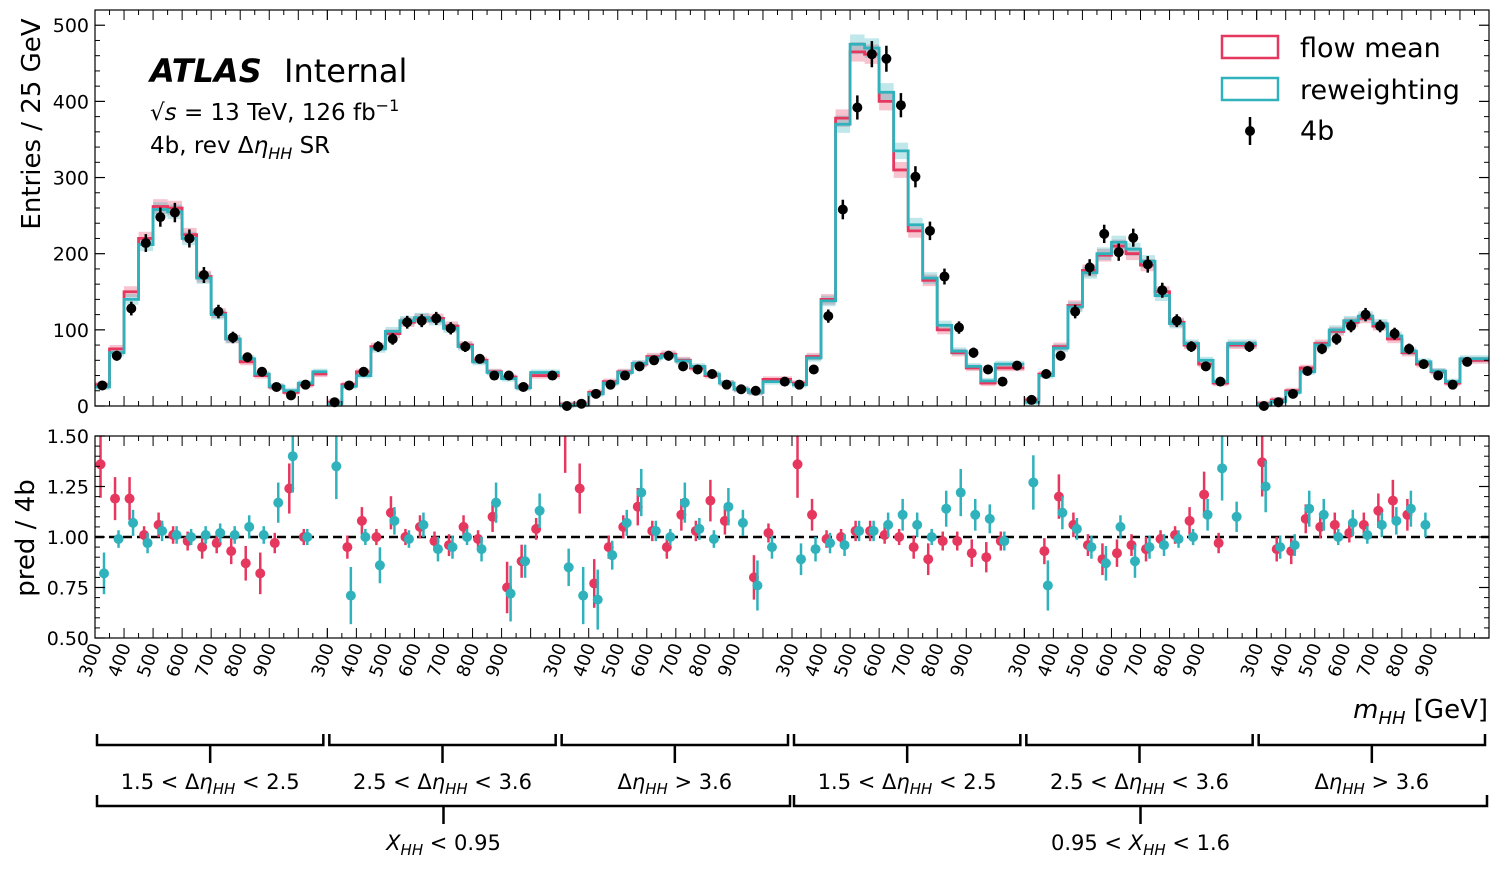 The width and height of the screenshot is (1499, 874). I want to click on legend-label-flow-mean: flow mean, so click(1370, 48).